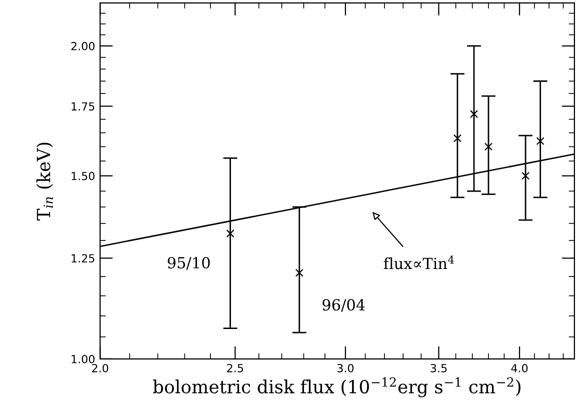  I want to click on x-axis-title: bolometric disk flux (10$^{−12}$erg s$^{−1}$ cm$^{−2}$), so click(336, 387).